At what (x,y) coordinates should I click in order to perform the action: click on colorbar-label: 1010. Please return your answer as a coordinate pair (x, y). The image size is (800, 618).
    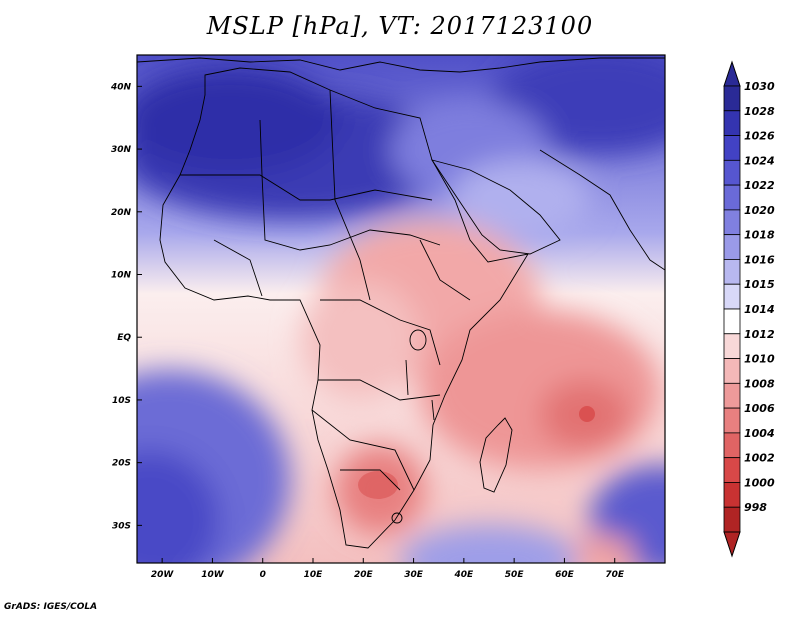
    Looking at the image, I should click on (759, 359).